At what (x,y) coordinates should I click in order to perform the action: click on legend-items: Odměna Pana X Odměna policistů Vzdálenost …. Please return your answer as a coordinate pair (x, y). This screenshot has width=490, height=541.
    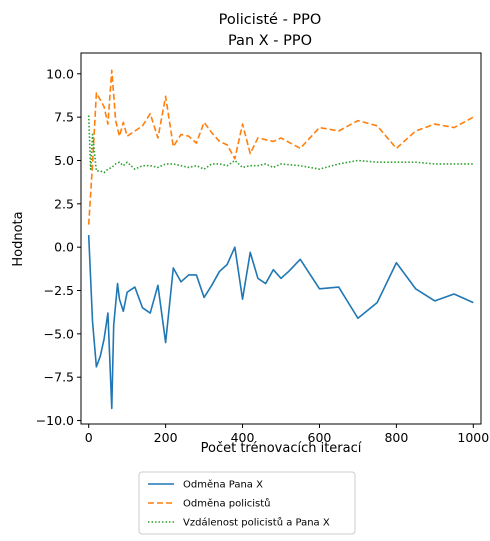
    Looking at the image, I should click on (239, 504).